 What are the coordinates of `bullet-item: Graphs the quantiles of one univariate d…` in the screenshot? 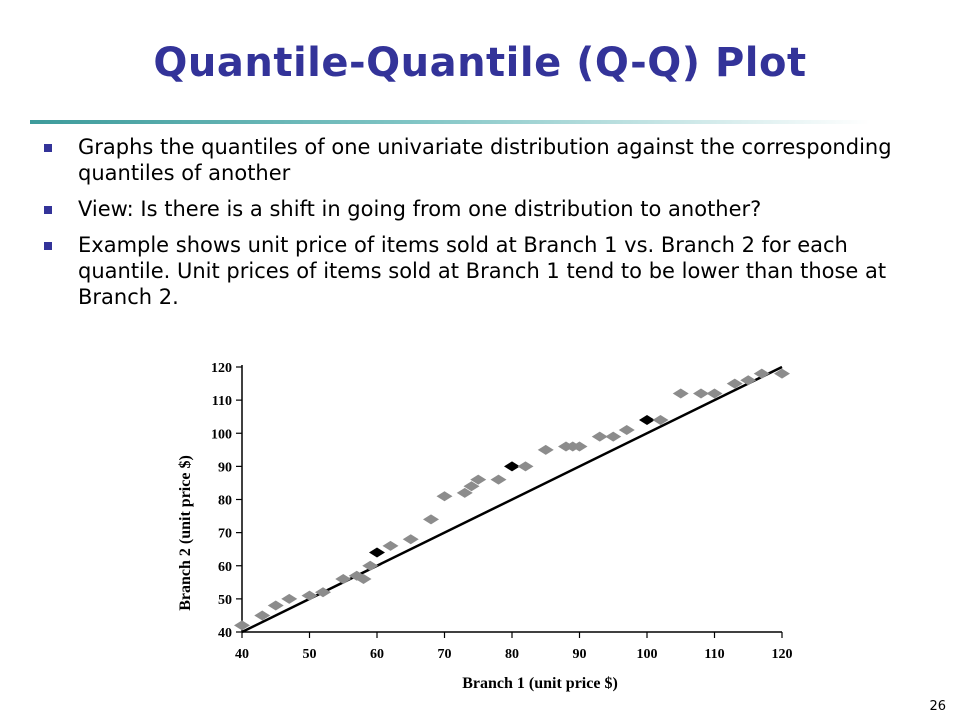 It's located at (475, 160).